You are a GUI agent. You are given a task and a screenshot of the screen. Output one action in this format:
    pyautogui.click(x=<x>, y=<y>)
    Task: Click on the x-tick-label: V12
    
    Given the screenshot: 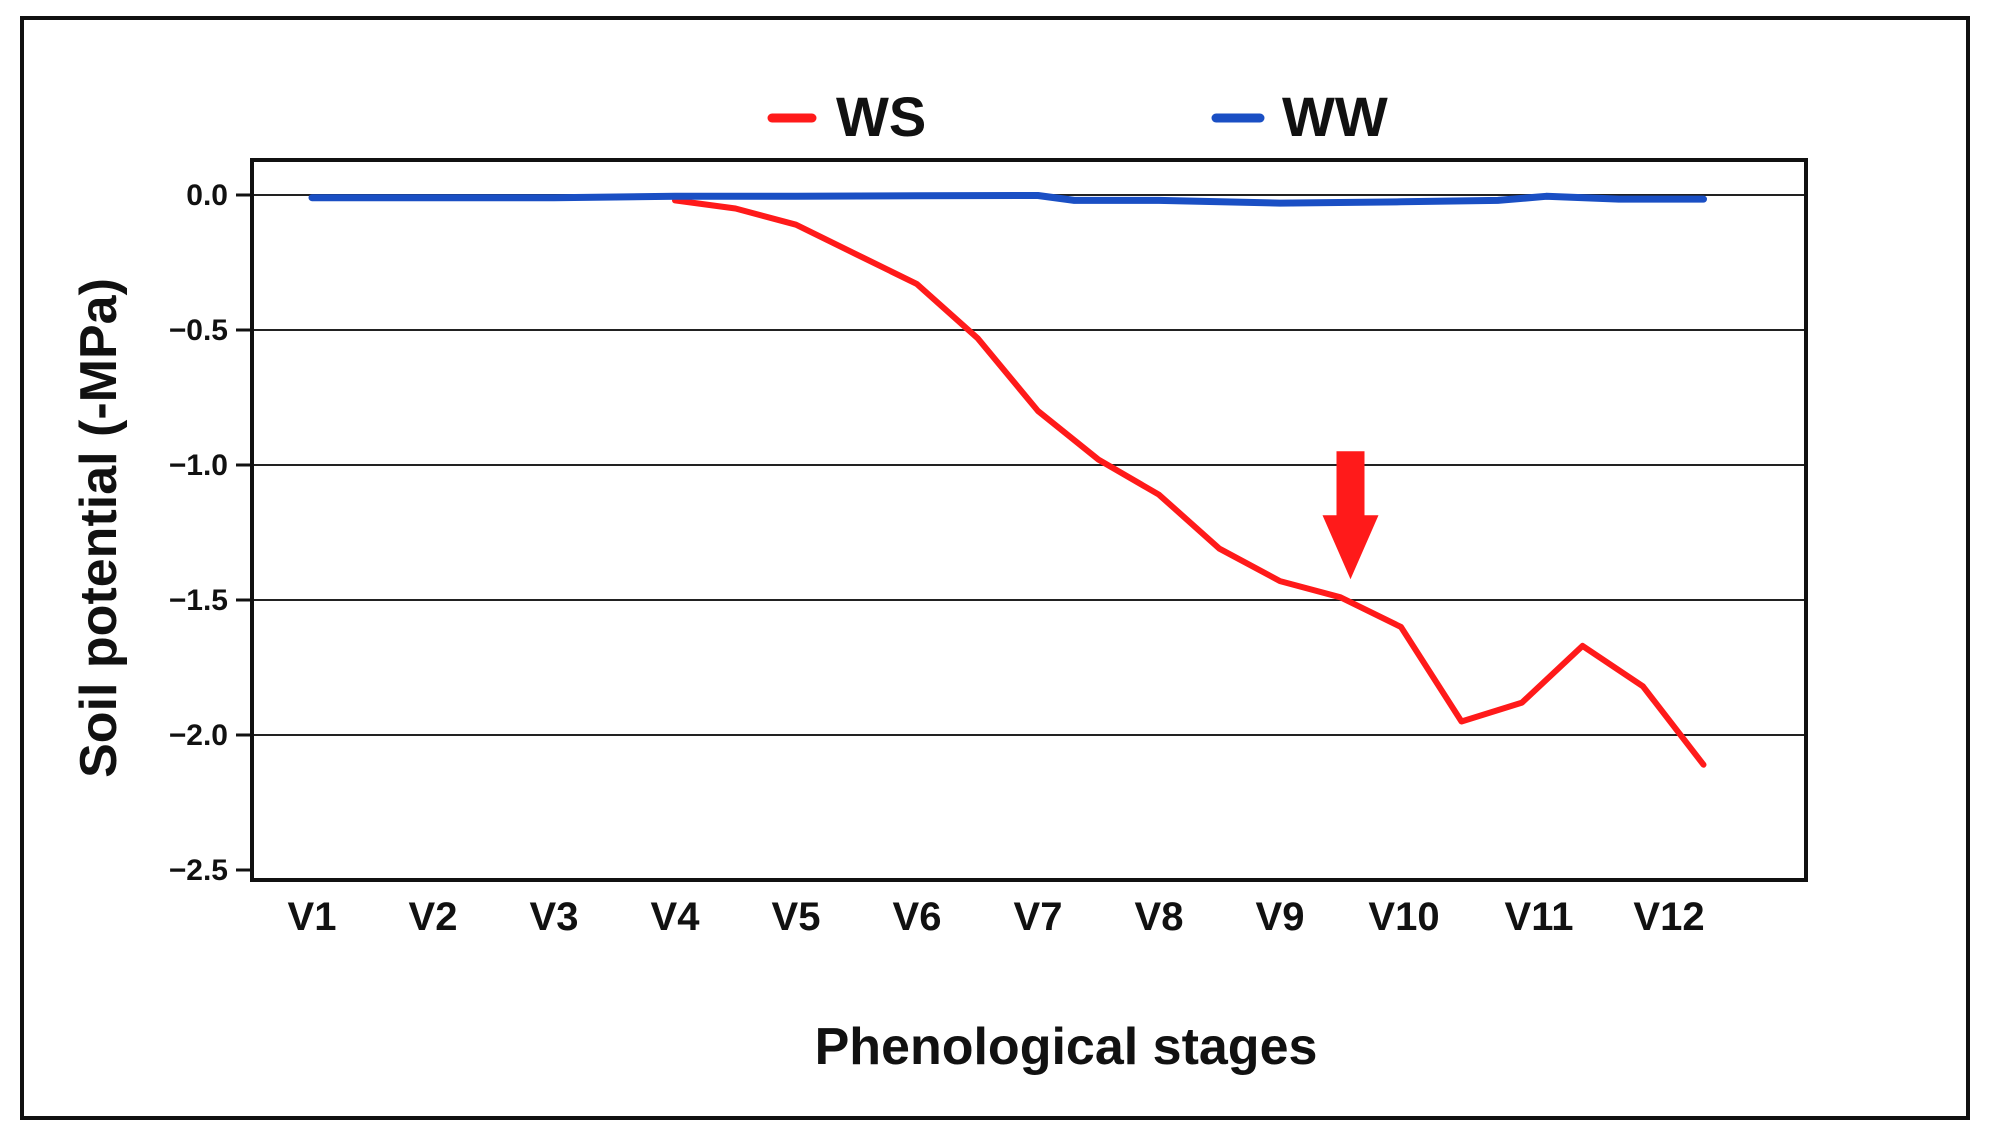 What is the action you would take?
    pyautogui.click(x=1668, y=917)
    